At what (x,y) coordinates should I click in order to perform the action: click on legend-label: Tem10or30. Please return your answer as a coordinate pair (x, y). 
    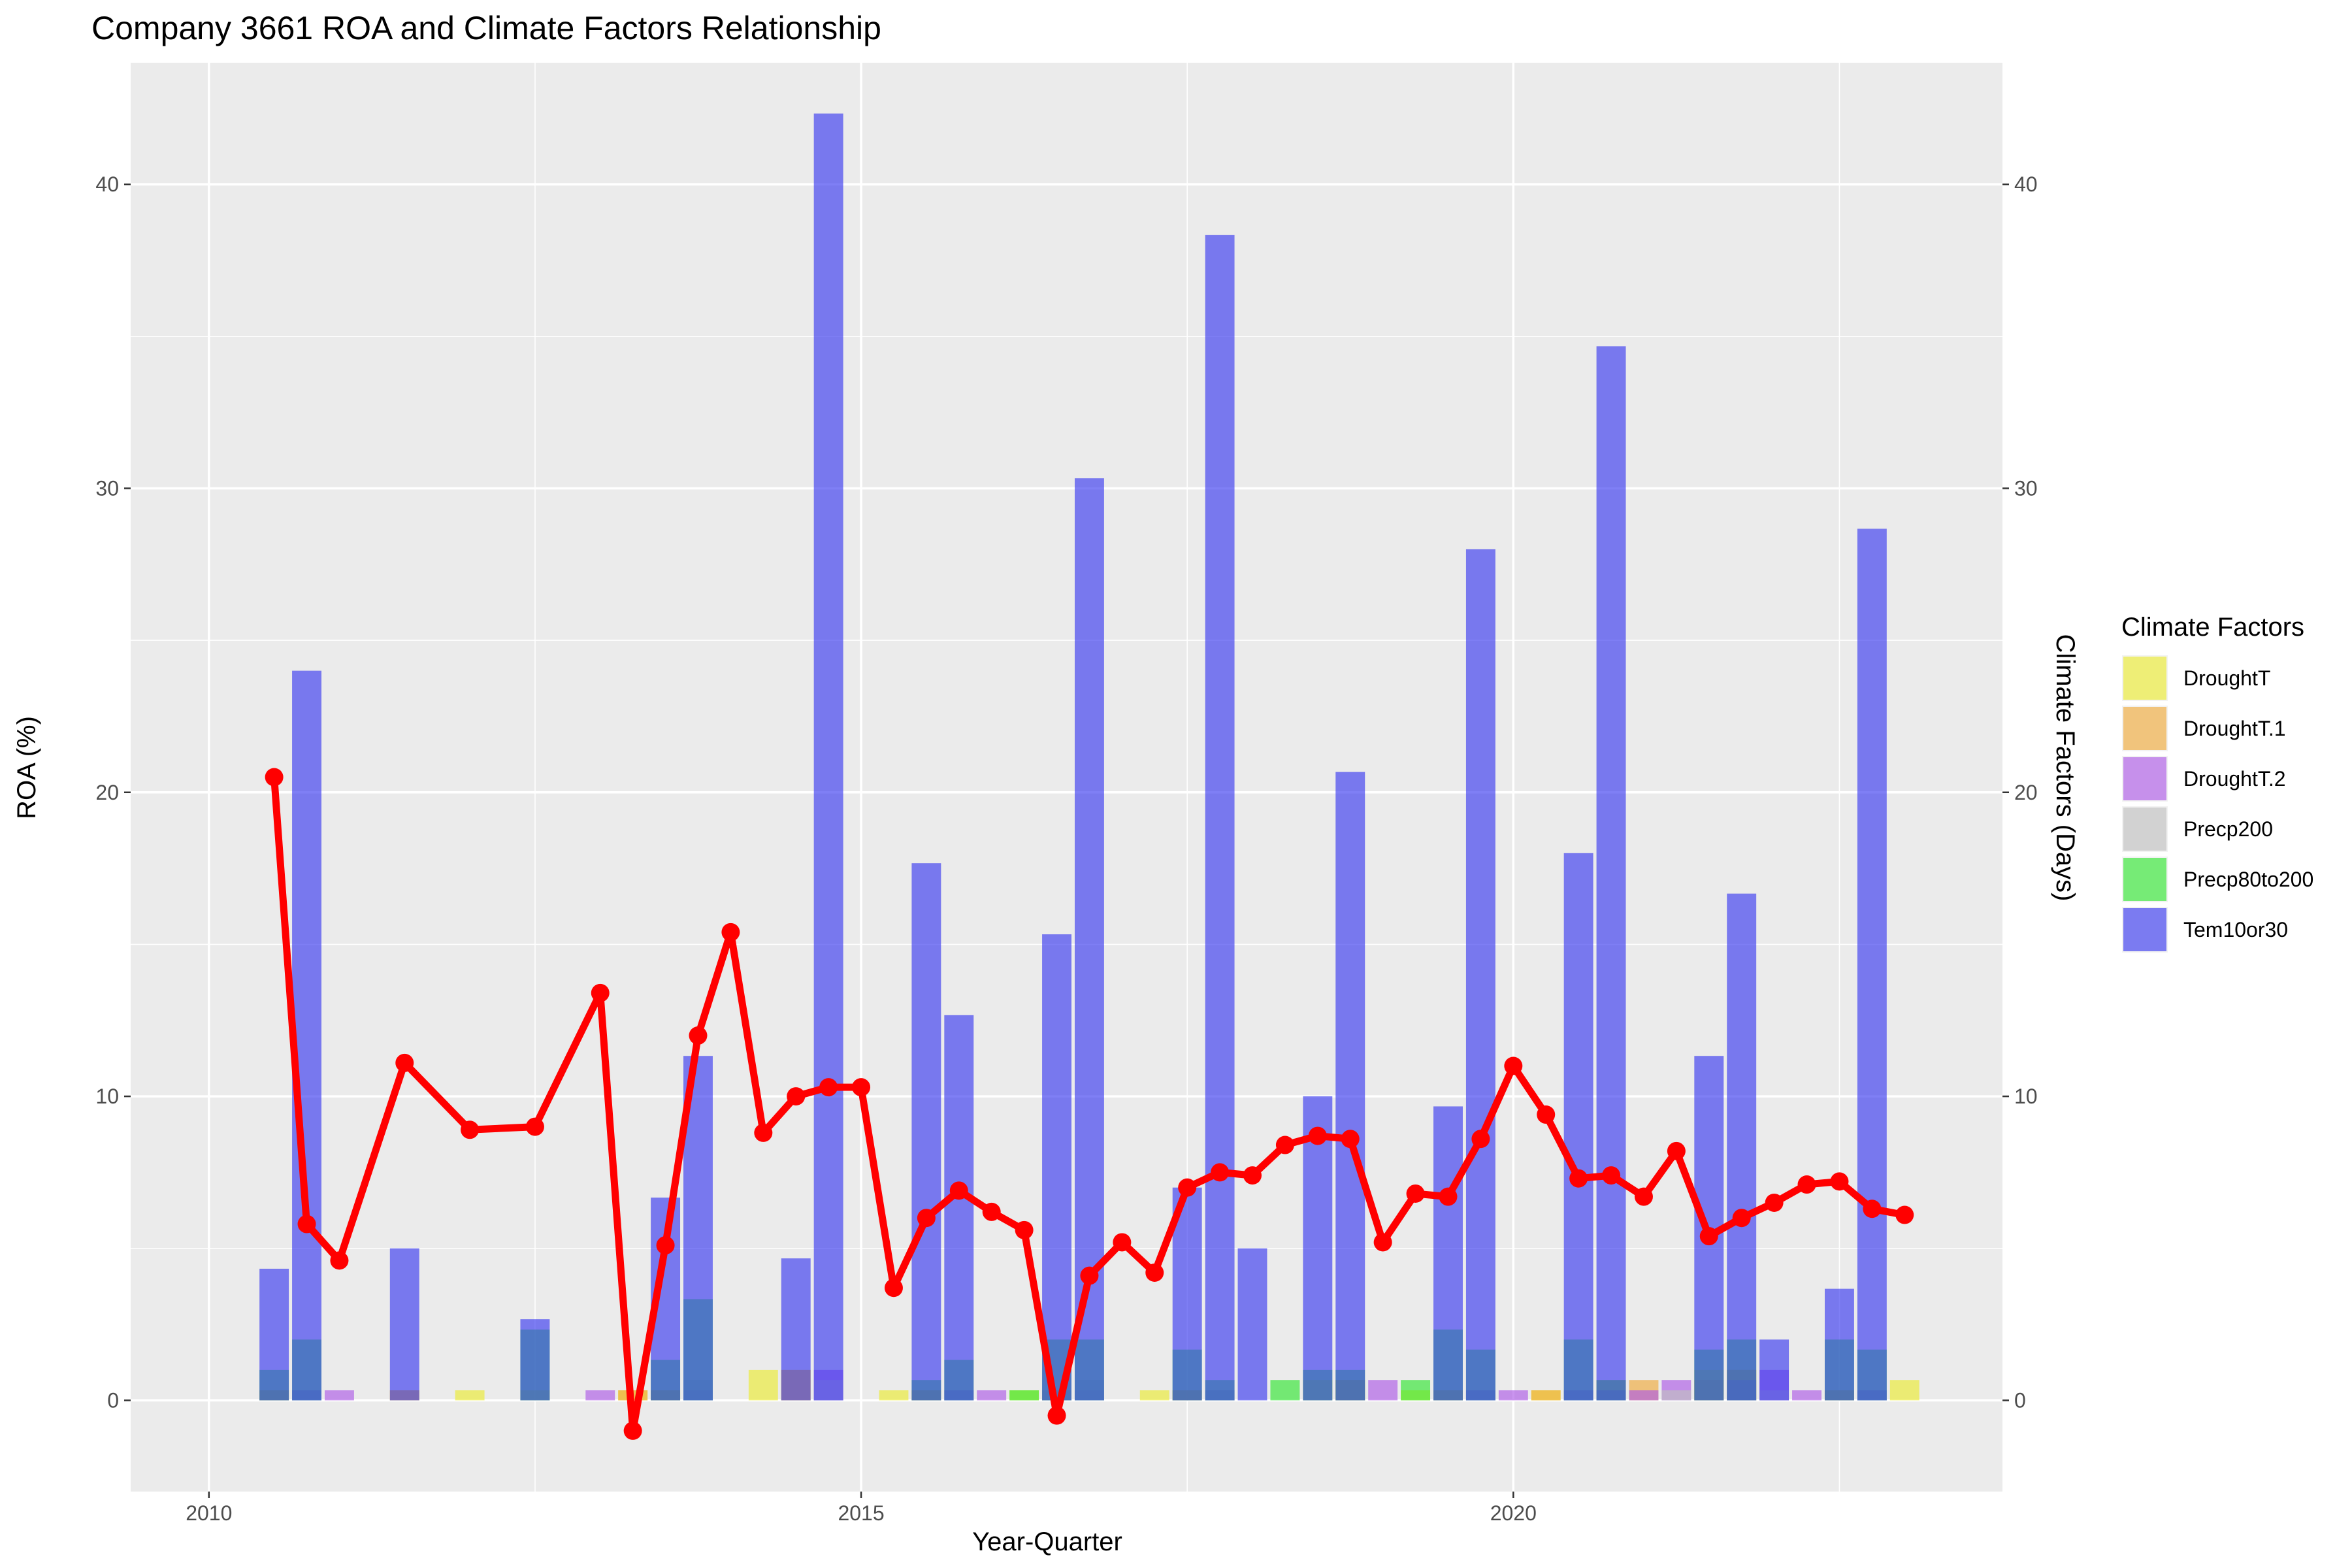
    Looking at the image, I should click on (2235, 929).